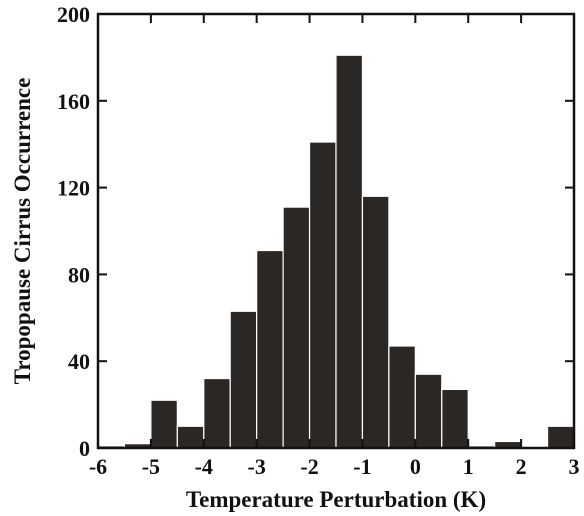 This screenshot has width=584, height=516. I want to click on x-axis-label: Temperature Perturbation (K), so click(336, 499).